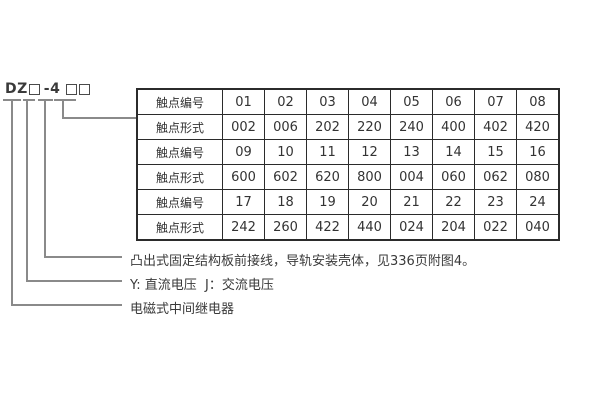 Image resolution: width=600 pixels, height=400 pixels. Describe the element at coordinates (411, 101) in the screenshot. I see `table-cell: 05` at that location.